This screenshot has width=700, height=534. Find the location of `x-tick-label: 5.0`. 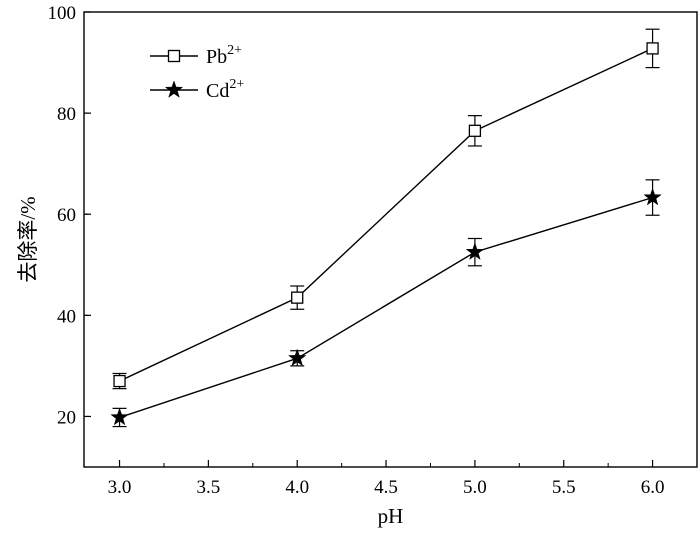

x-tick-label: 5.0 is located at coordinates (475, 487).